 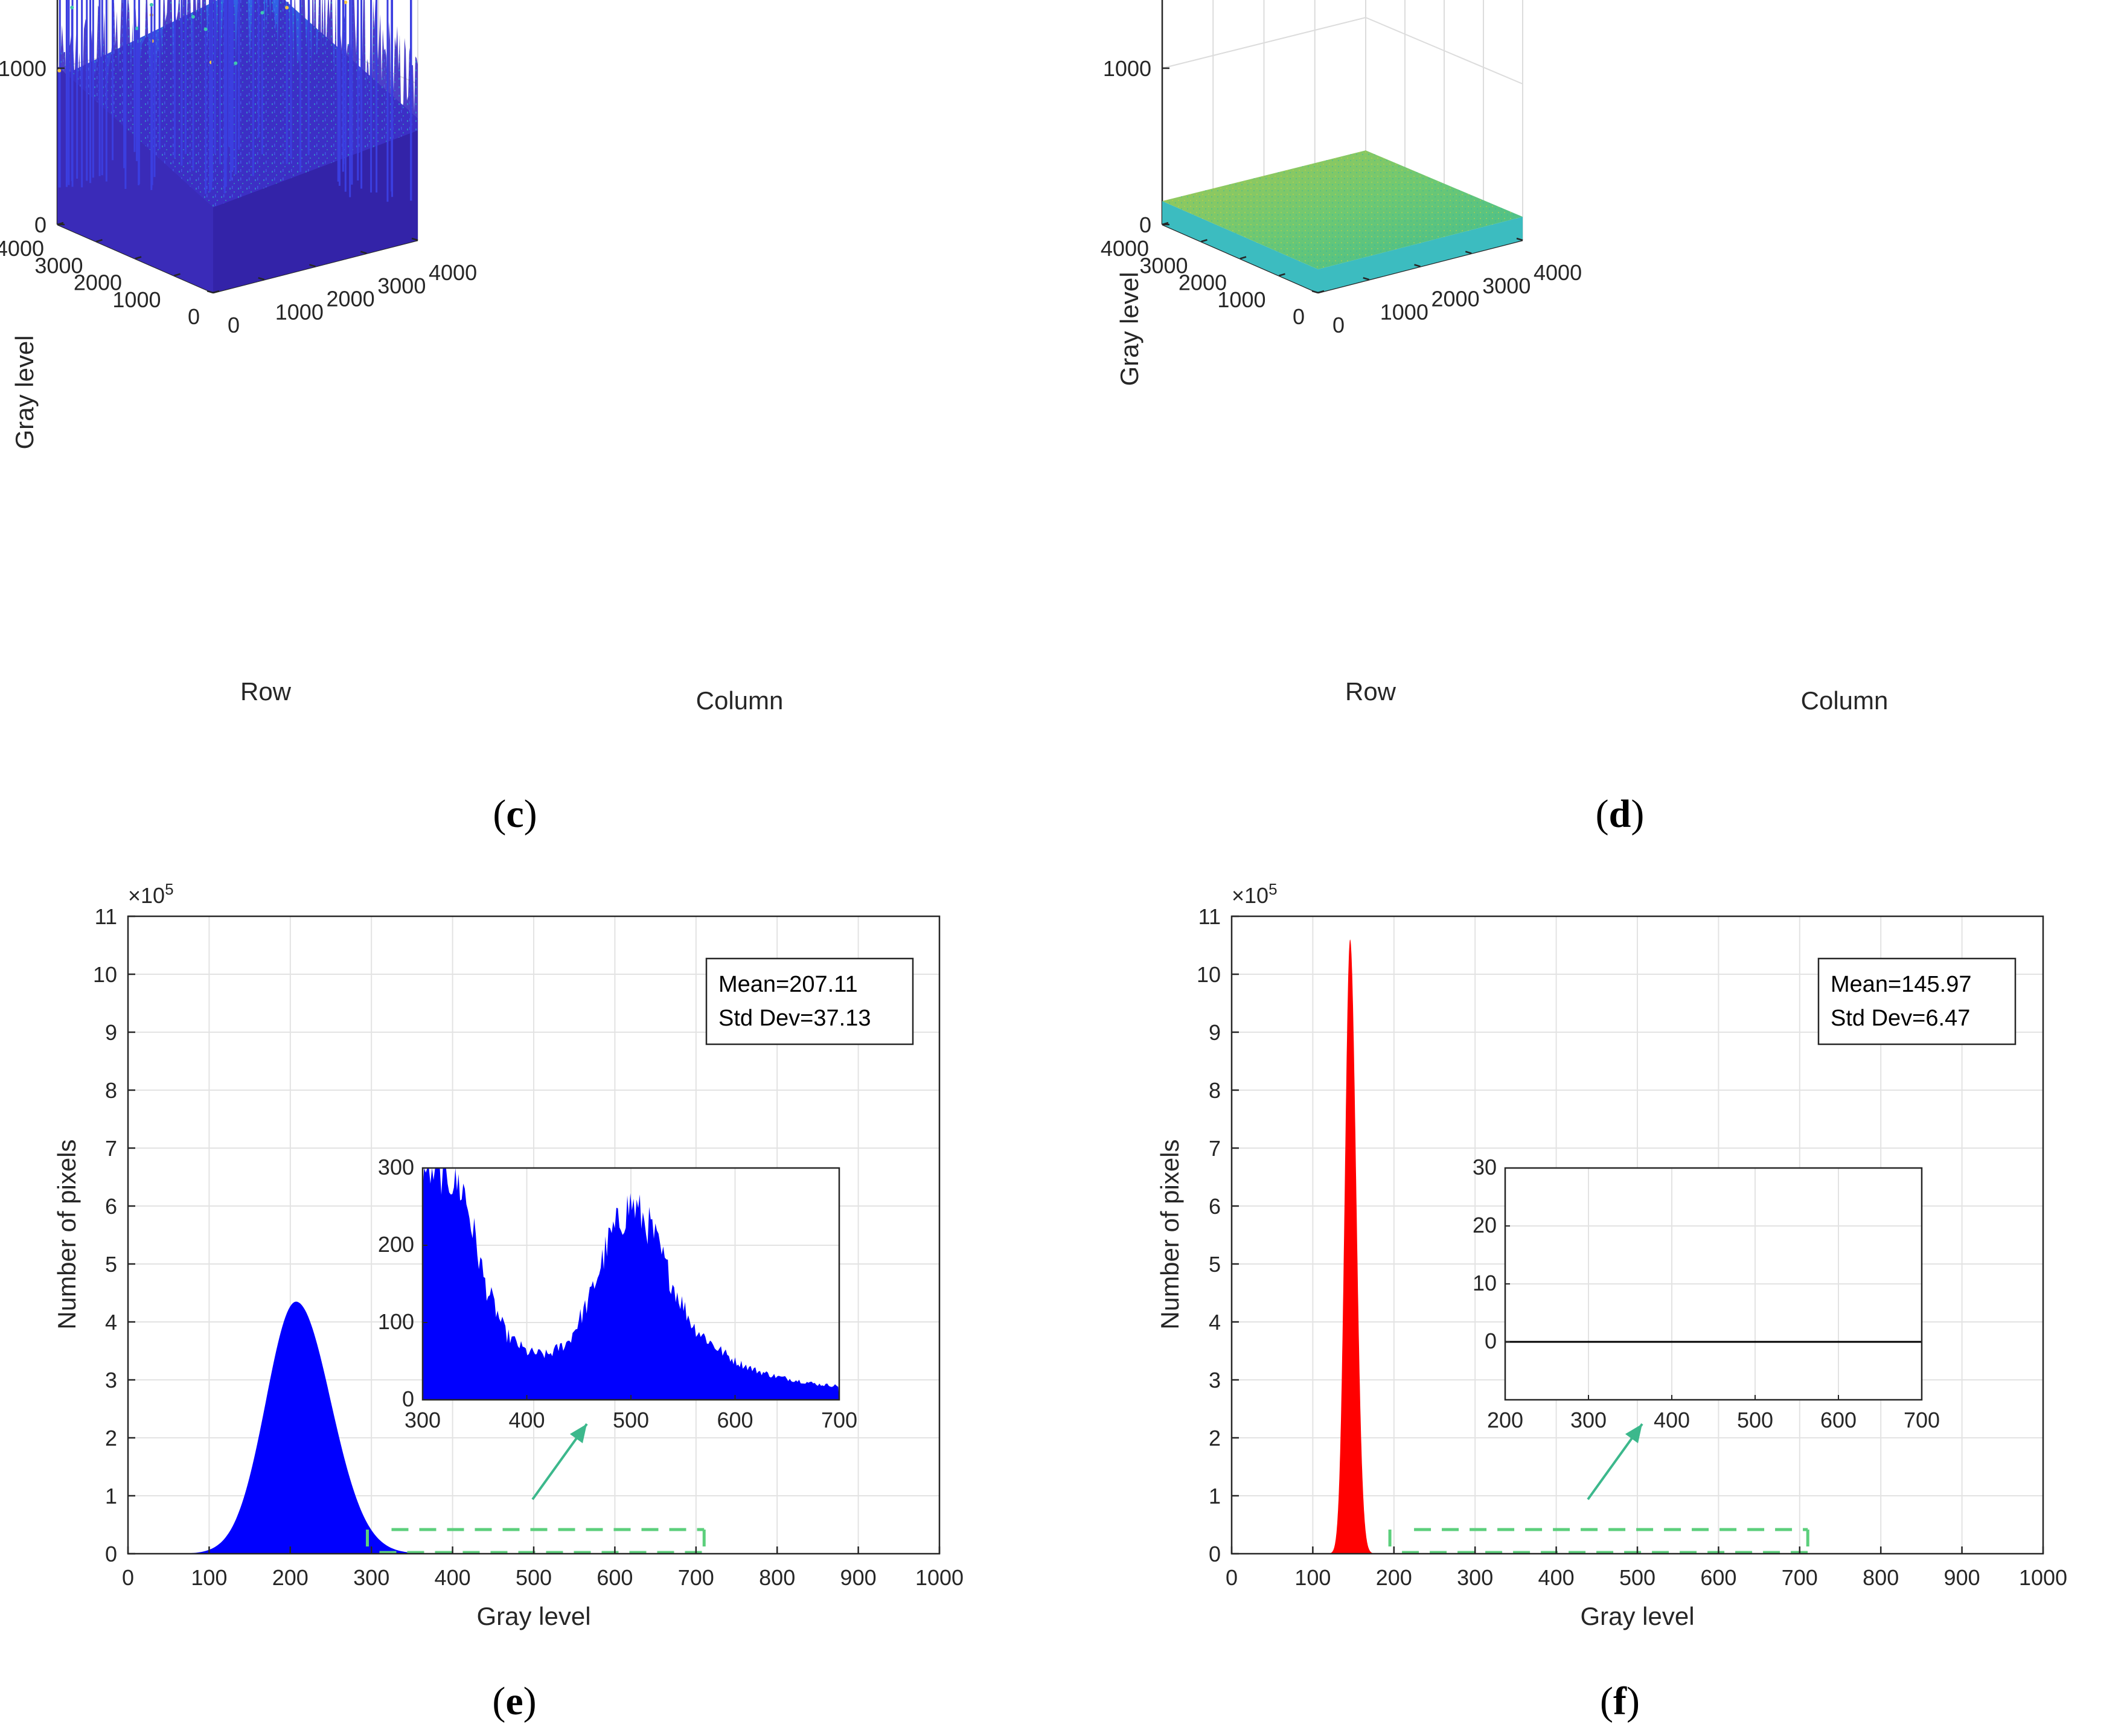 I want to click on f-y-tick-label: 3, so click(x=1215, y=1380).